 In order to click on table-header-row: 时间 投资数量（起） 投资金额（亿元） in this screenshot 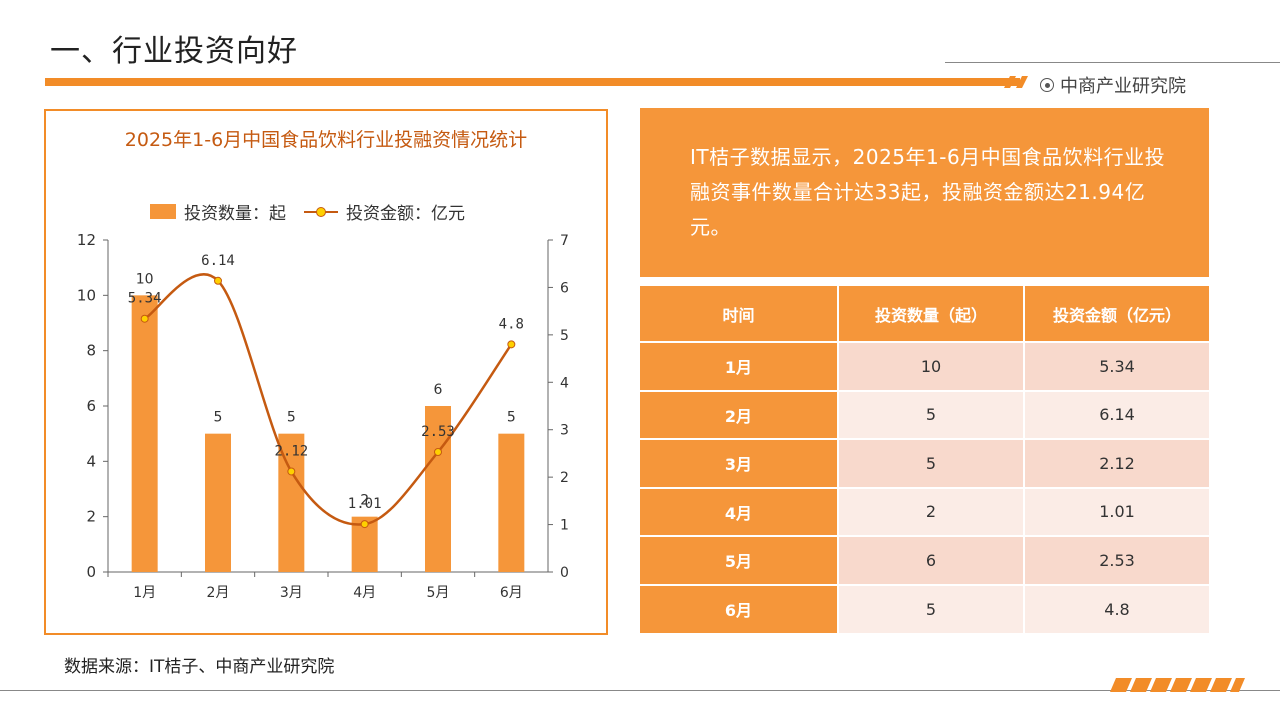, I will do `click(924, 314)`.